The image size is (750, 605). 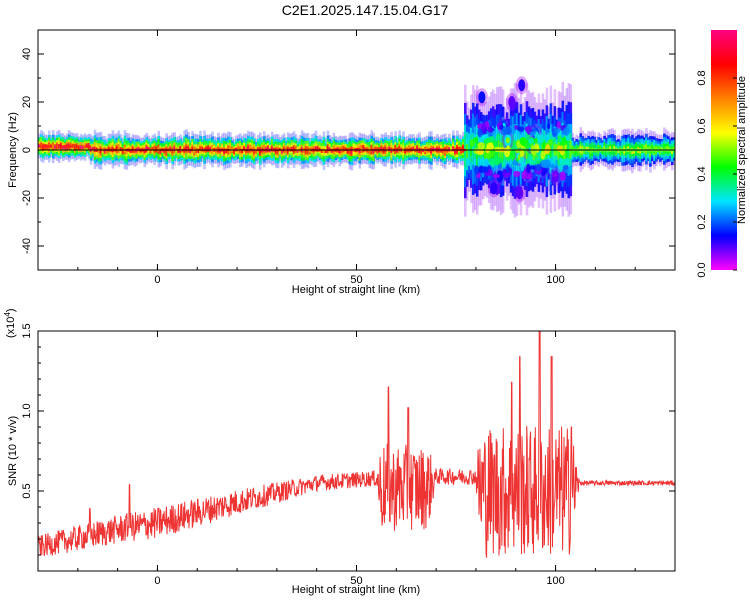 What do you see at coordinates (555, 581) in the screenshot?
I see `x-tick-label: 100` at bounding box center [555, 581].